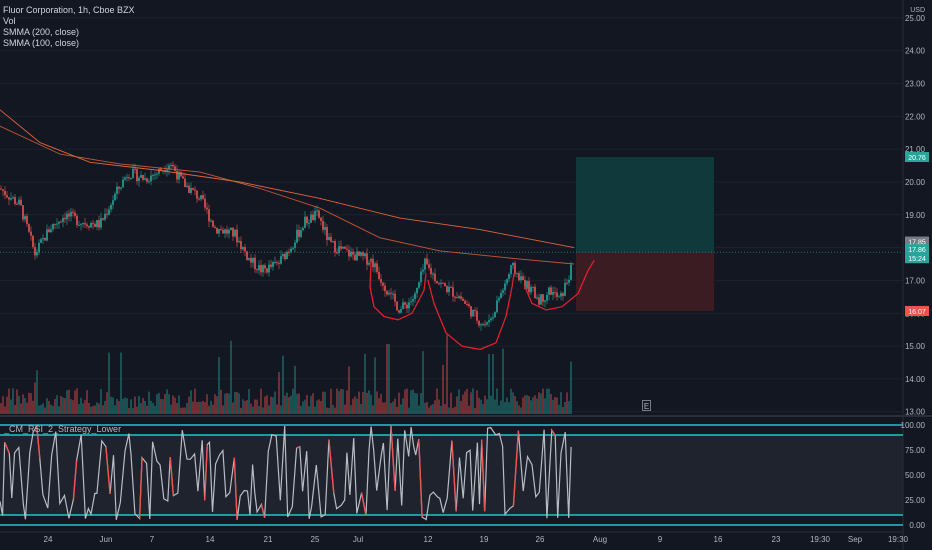  Describe the element at coordinates (646, 405) in the screenshot. I see `earnings-marker: E` at that location.